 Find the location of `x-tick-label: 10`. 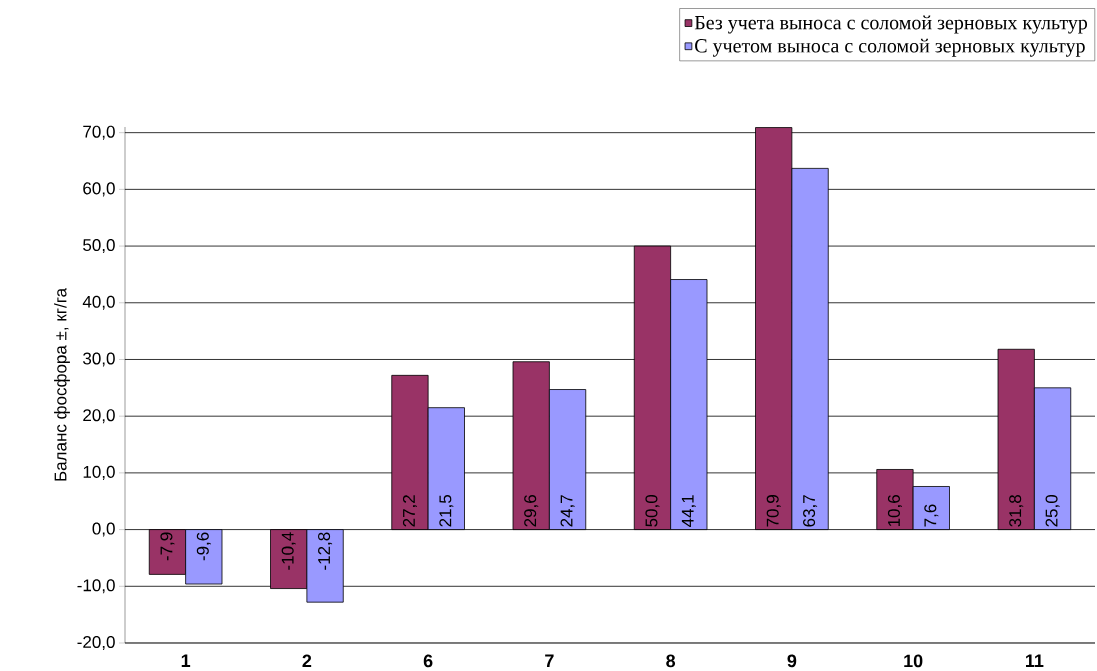

x-tick-label: 10 is located at coordinates (913, 661).